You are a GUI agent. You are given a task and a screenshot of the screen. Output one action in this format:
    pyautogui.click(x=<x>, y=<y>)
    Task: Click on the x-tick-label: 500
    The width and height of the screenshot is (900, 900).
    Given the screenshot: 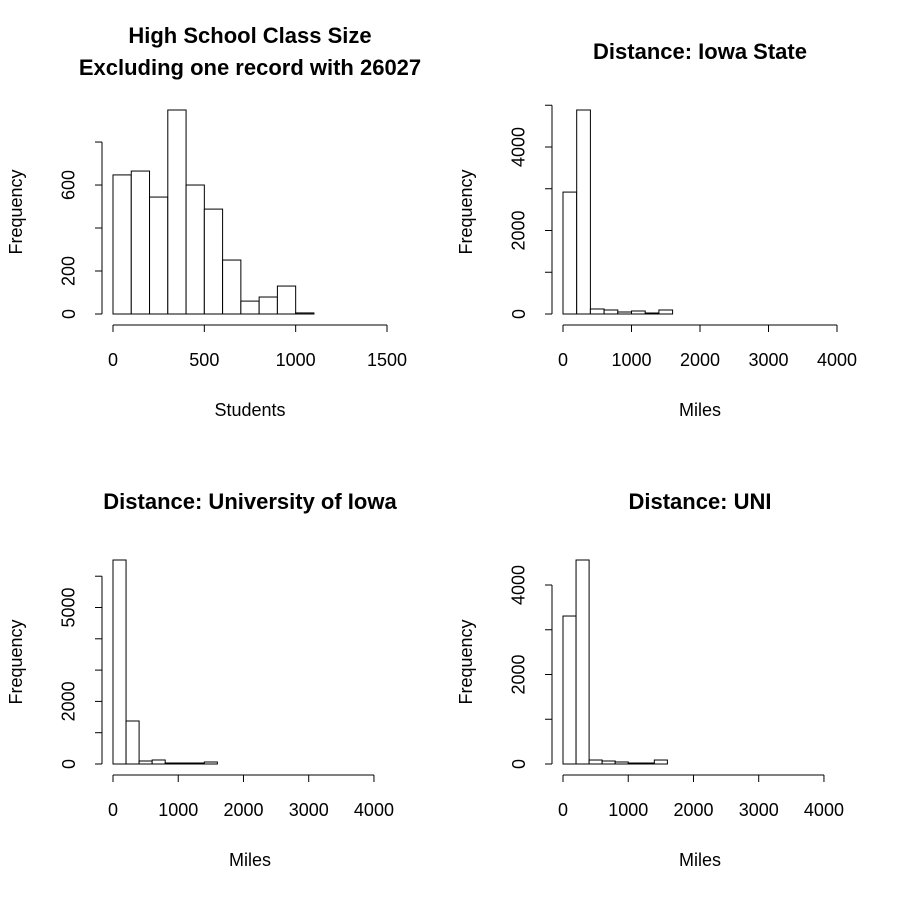 What is the action you would take?
    pyautogui.click(x=204, y=360)
    